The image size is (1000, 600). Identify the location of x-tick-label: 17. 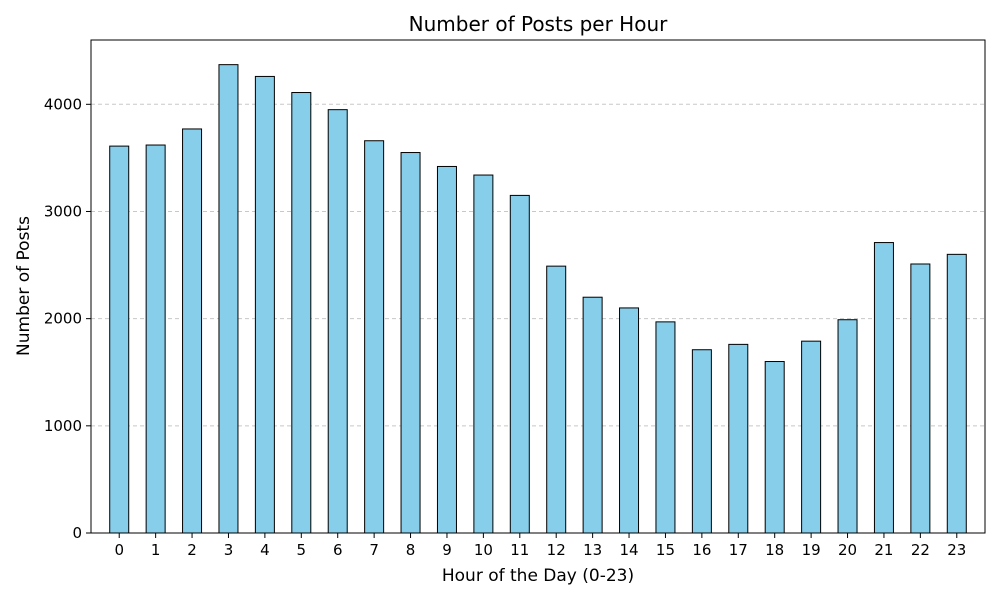
(738, 550).